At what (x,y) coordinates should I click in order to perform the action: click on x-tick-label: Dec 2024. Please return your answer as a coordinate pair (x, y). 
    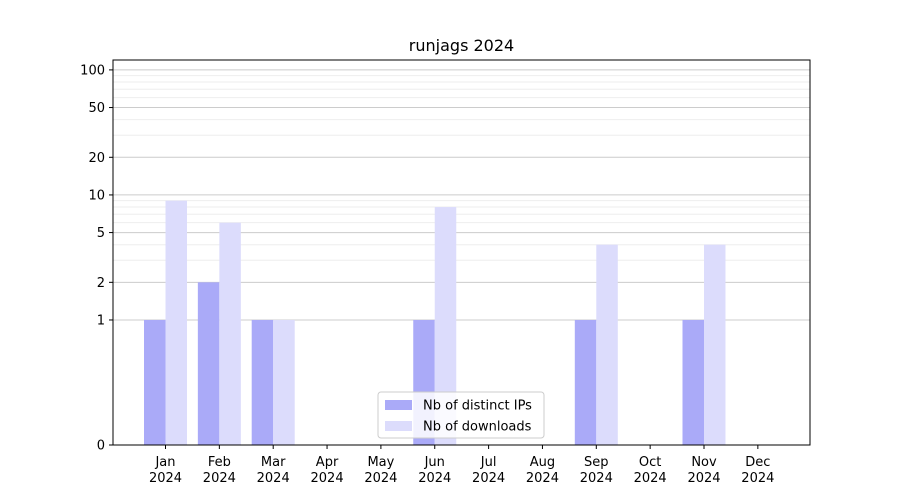
    Looking at the image, I should click on (757, 470).